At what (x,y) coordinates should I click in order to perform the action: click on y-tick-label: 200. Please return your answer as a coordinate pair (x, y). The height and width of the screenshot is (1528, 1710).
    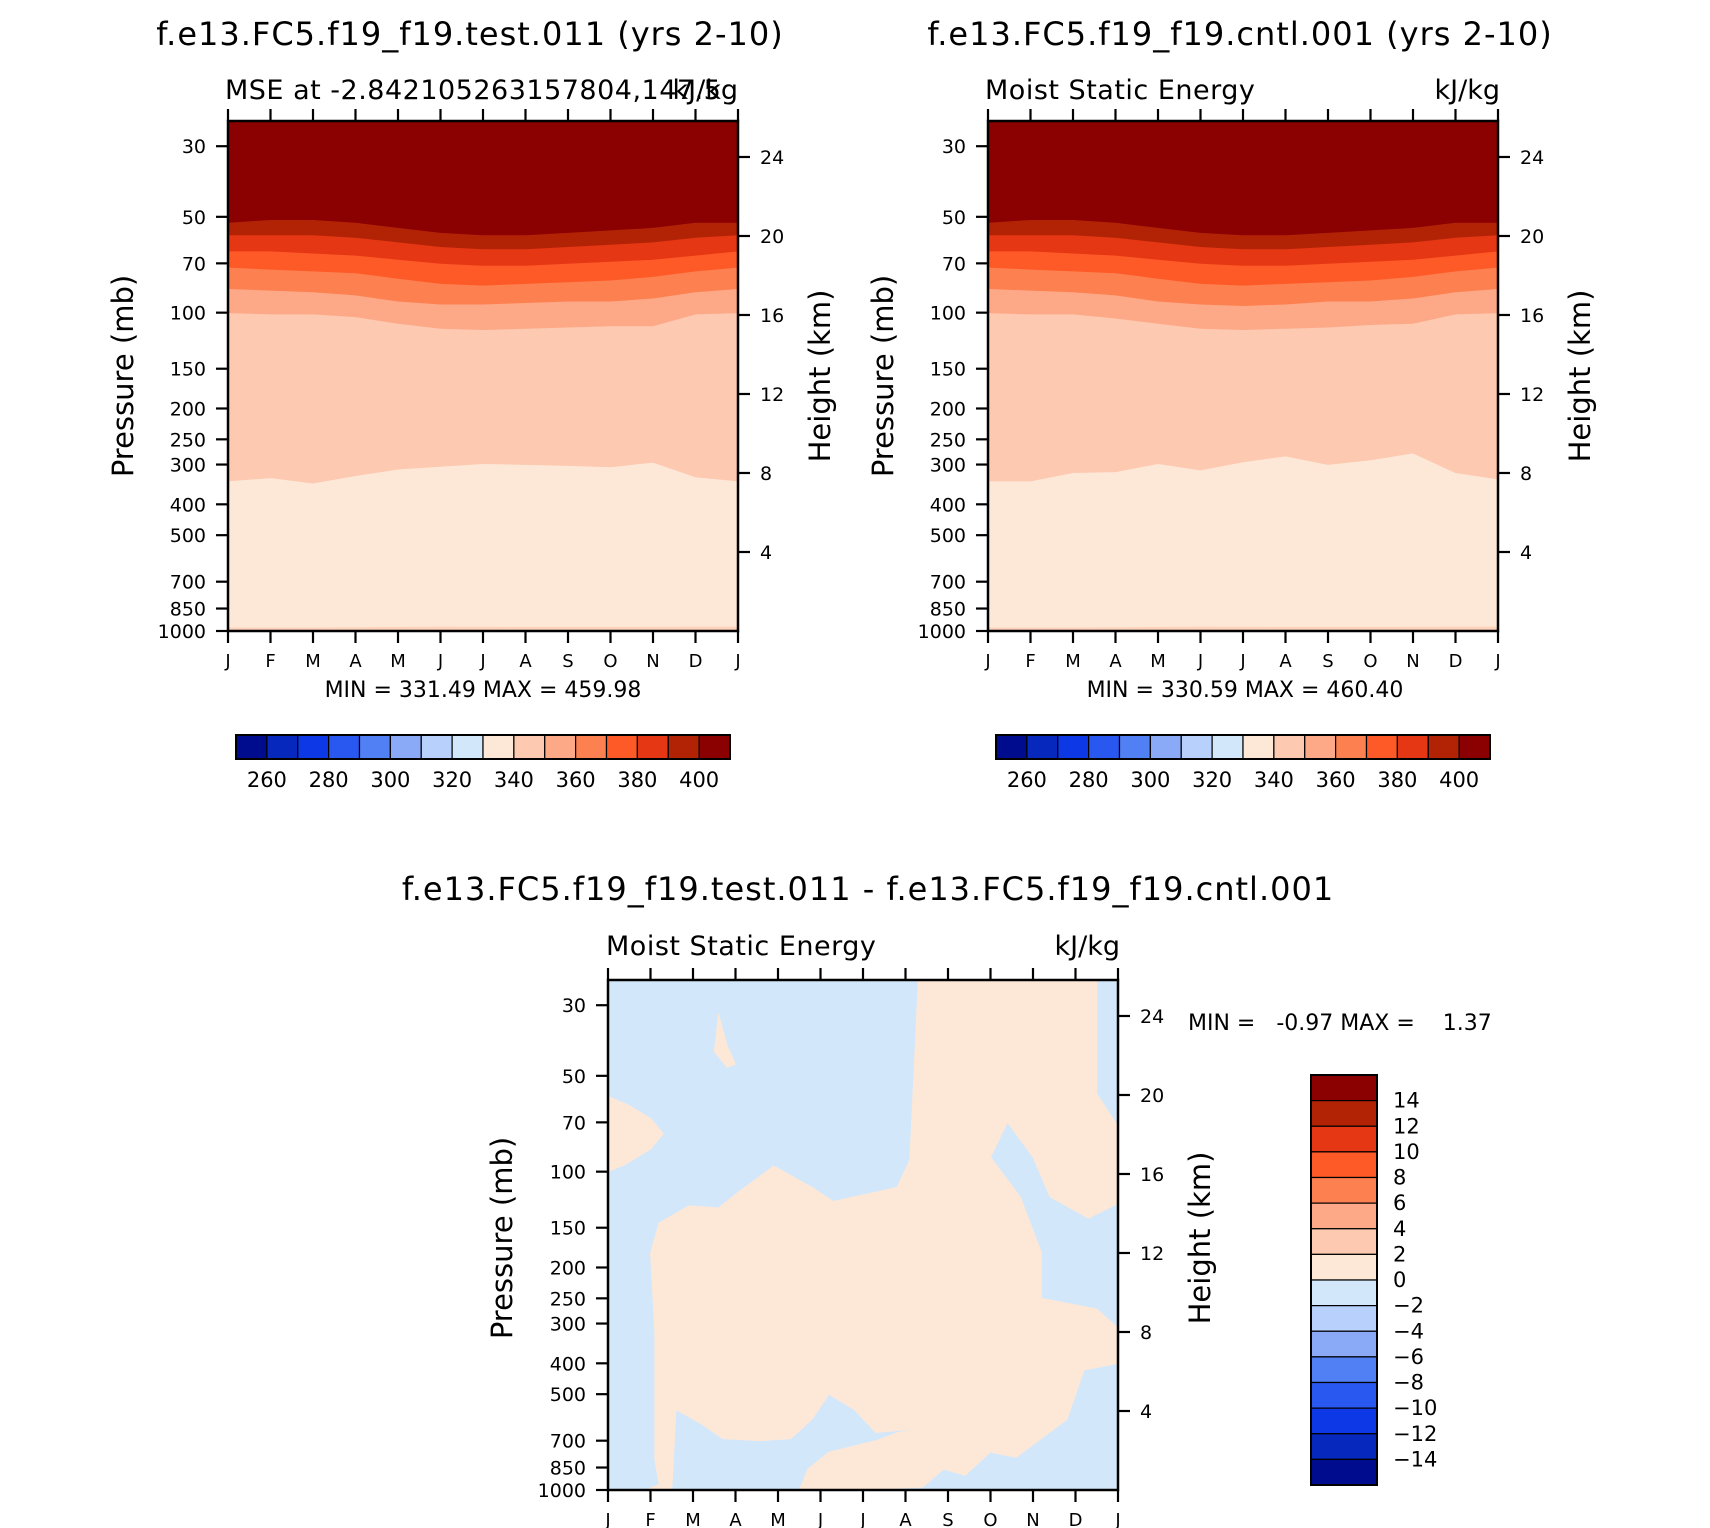
    Looking at the image, I should click on (948, 409).